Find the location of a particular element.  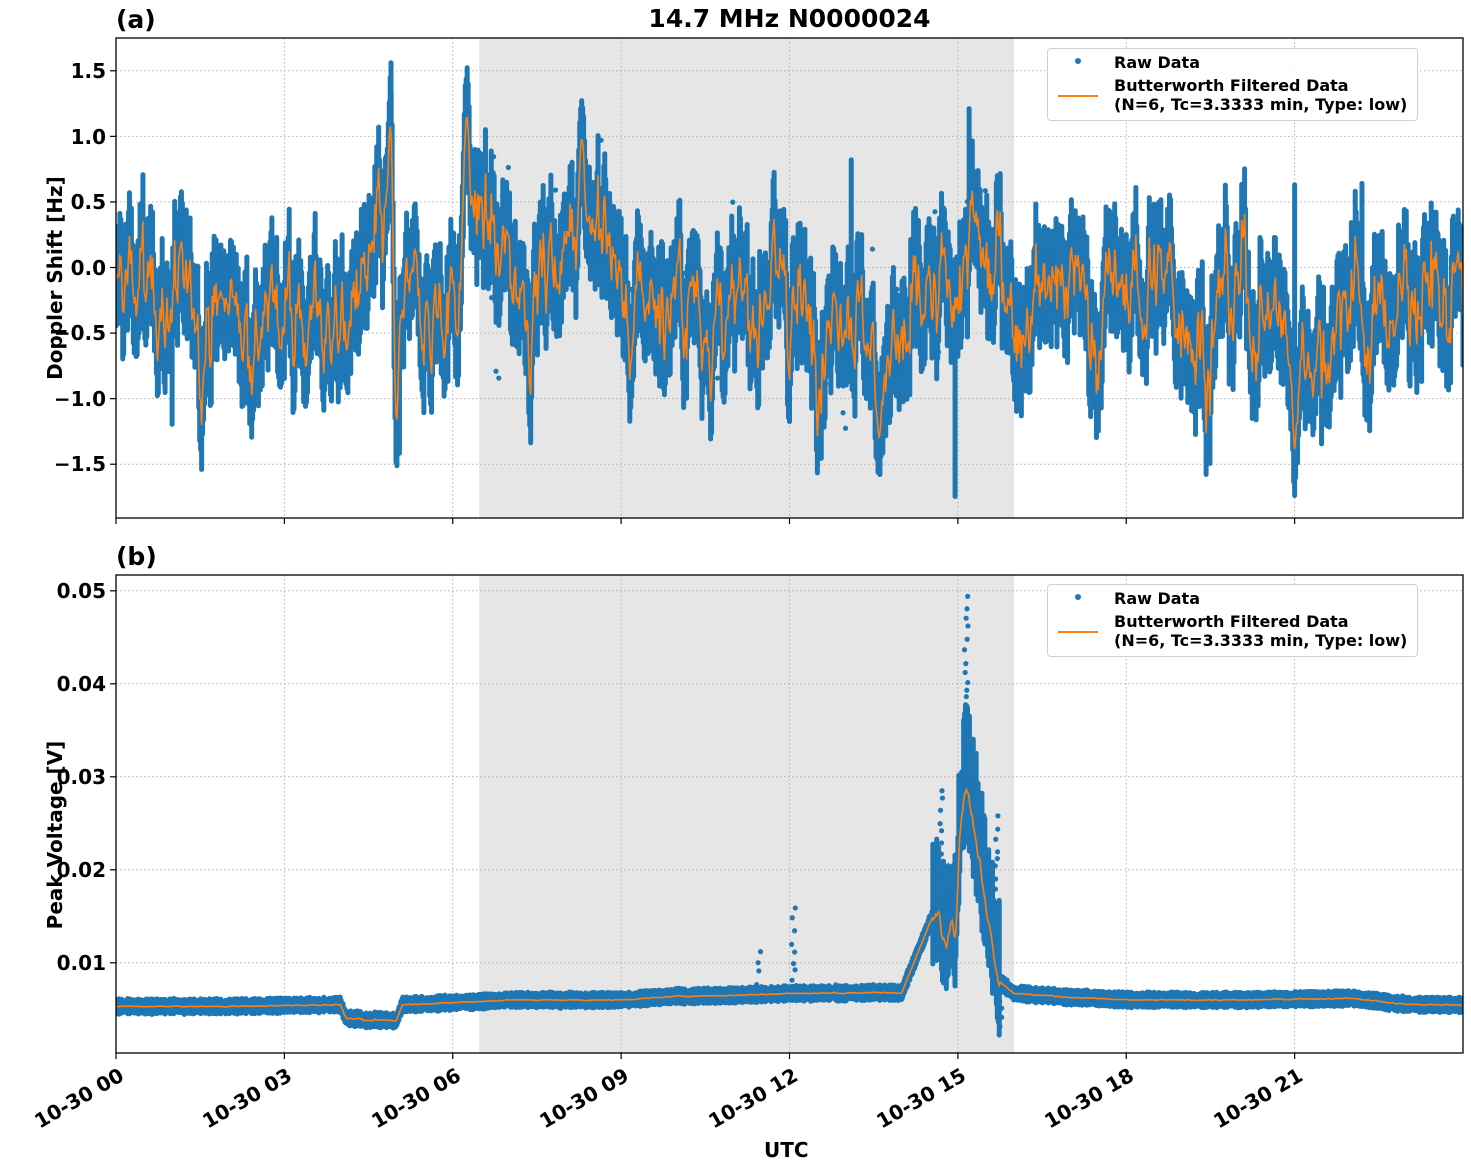

x-axis-label: UTC is located at coordinates (786, 1150).